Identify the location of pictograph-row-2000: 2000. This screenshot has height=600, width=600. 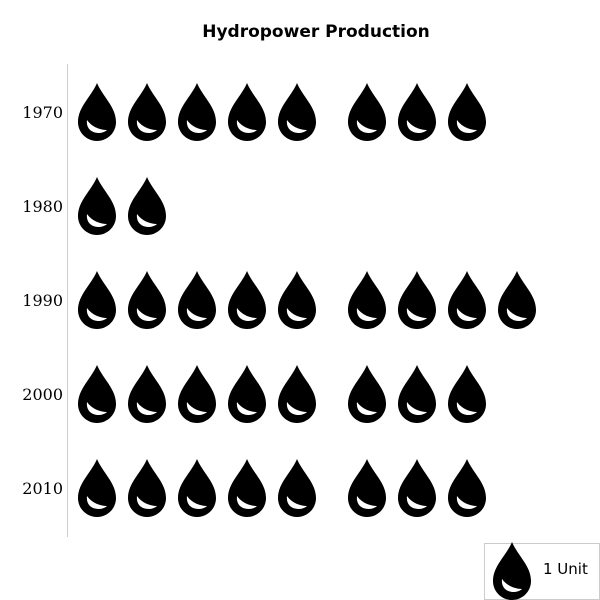
(254, 394).